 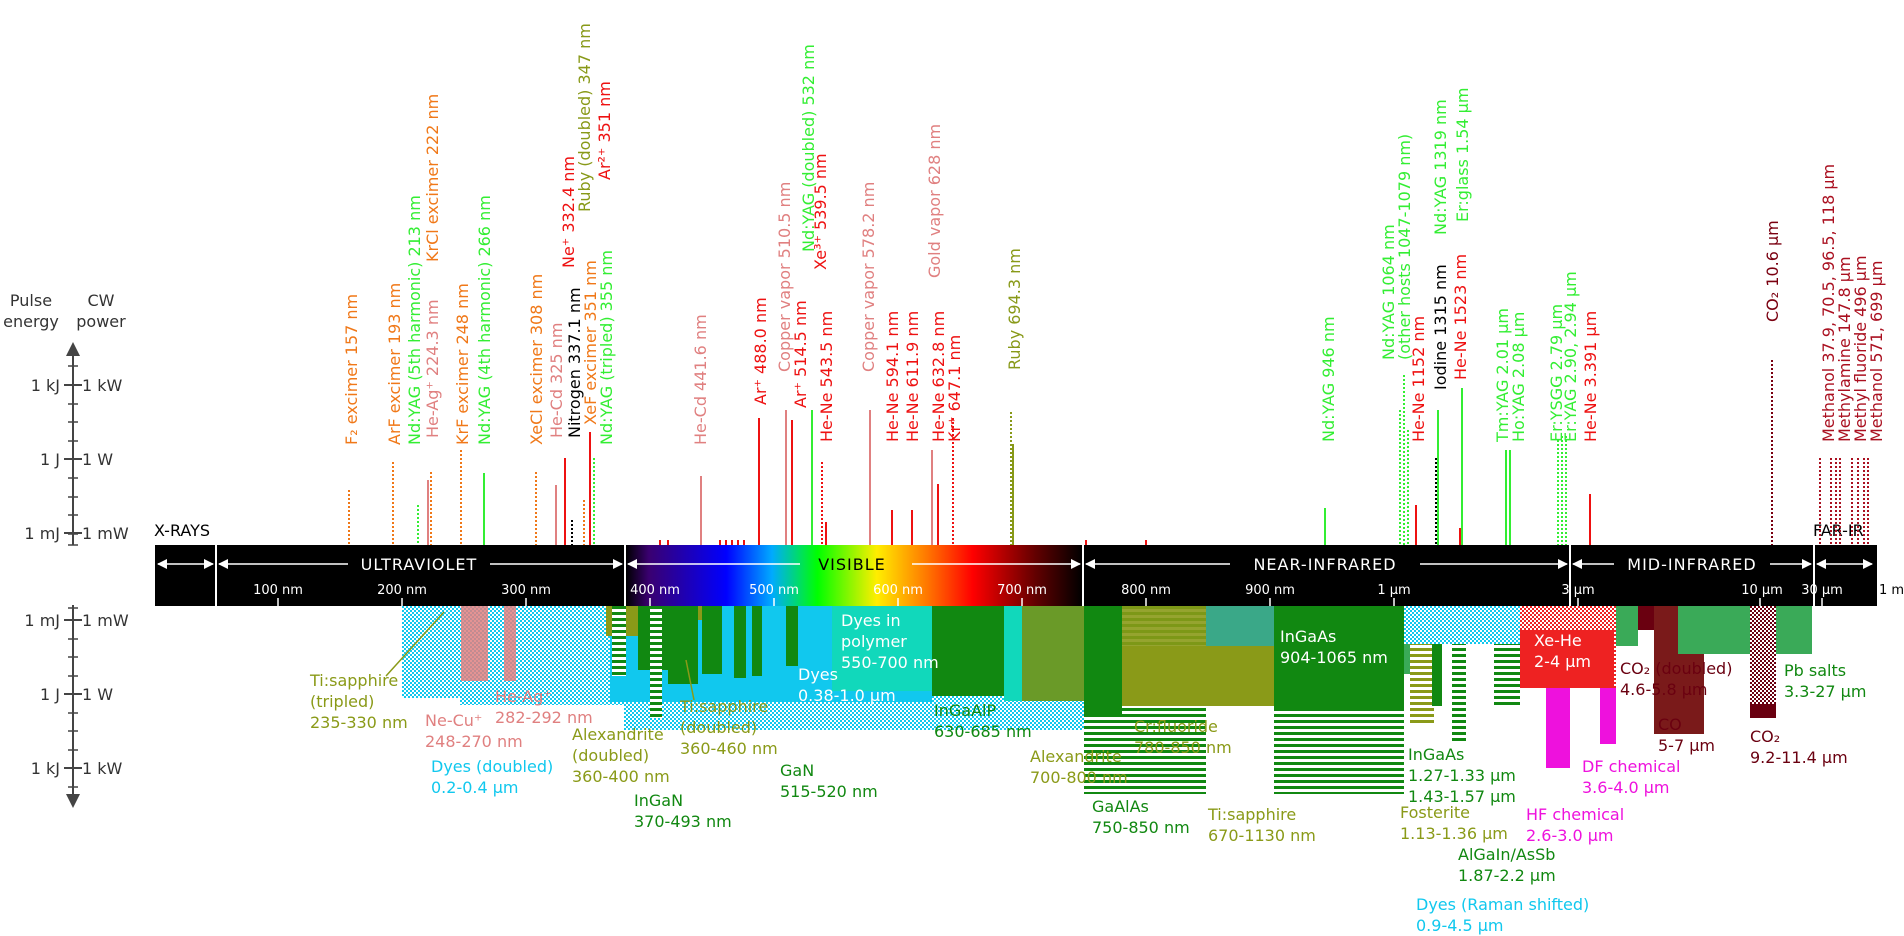 I want to click on tunable-label-line: 0.2-0.4 µm, so click(x=475, y=787).